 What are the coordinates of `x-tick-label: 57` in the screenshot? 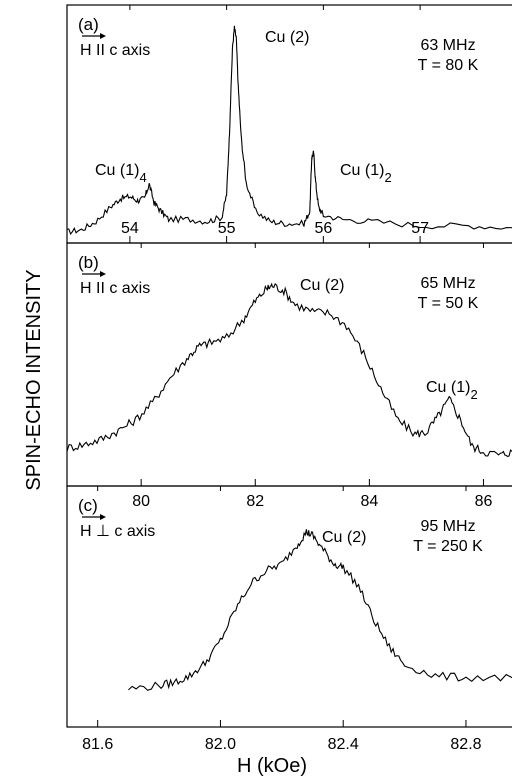 It's located at (420, 228).